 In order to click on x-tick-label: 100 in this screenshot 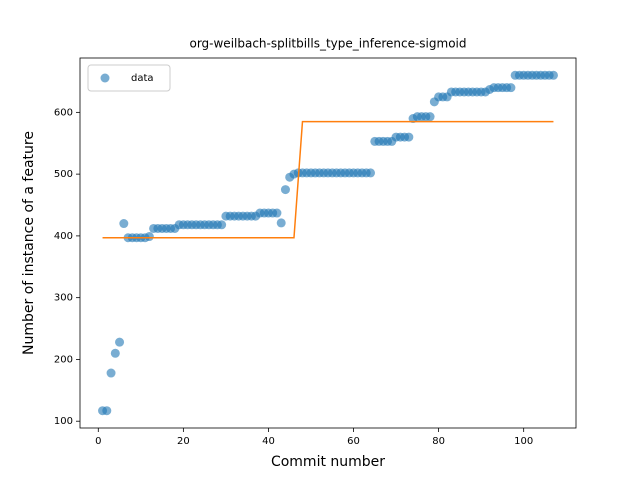, I will do `click(523, 441)`.